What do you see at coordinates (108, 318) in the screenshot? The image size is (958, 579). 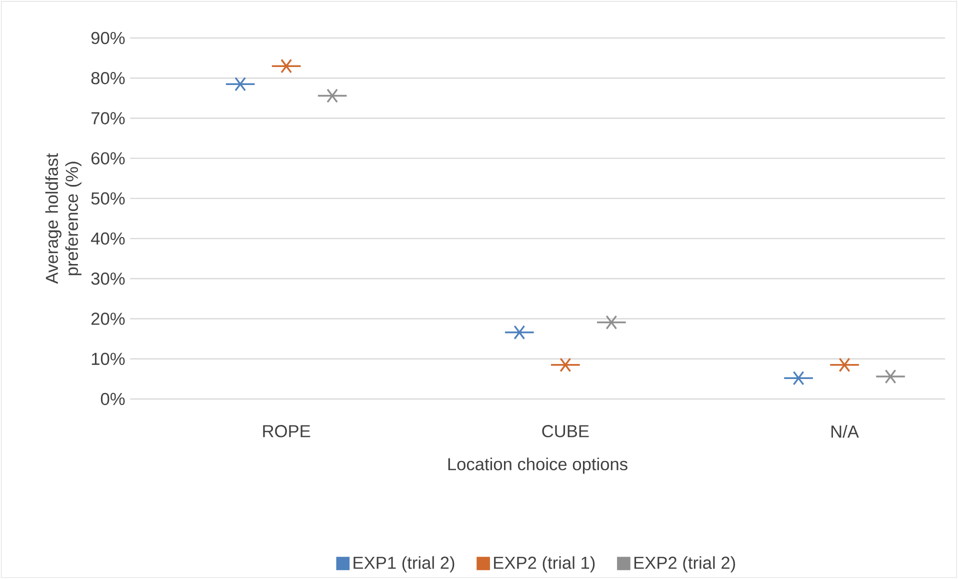 I see `y-tick-label: 20%` at bounding box center [108, 318].